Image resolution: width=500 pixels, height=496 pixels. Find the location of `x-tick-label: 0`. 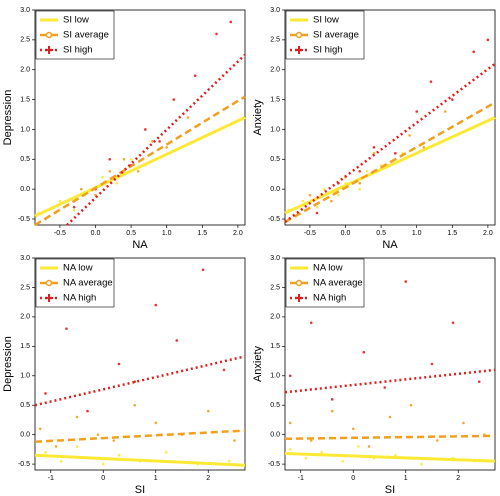

x-tick-label: 0 is located at coordinates (353, 478).